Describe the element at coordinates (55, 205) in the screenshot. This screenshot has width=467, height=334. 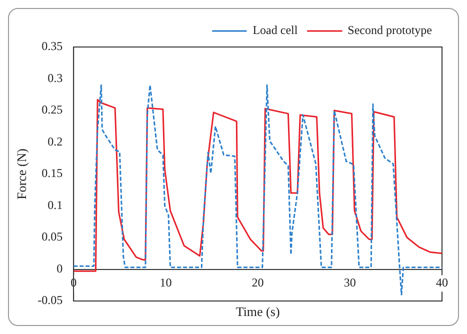
I see `y-tick-label: 0.1` at that location.